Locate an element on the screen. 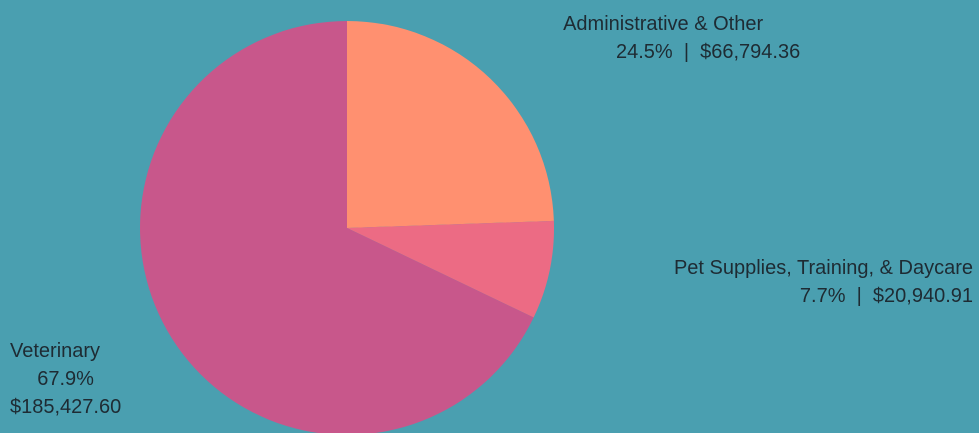  label-veterinary: Veterinary 67.9% $185,427.60 is located at coordinates (65, 379).